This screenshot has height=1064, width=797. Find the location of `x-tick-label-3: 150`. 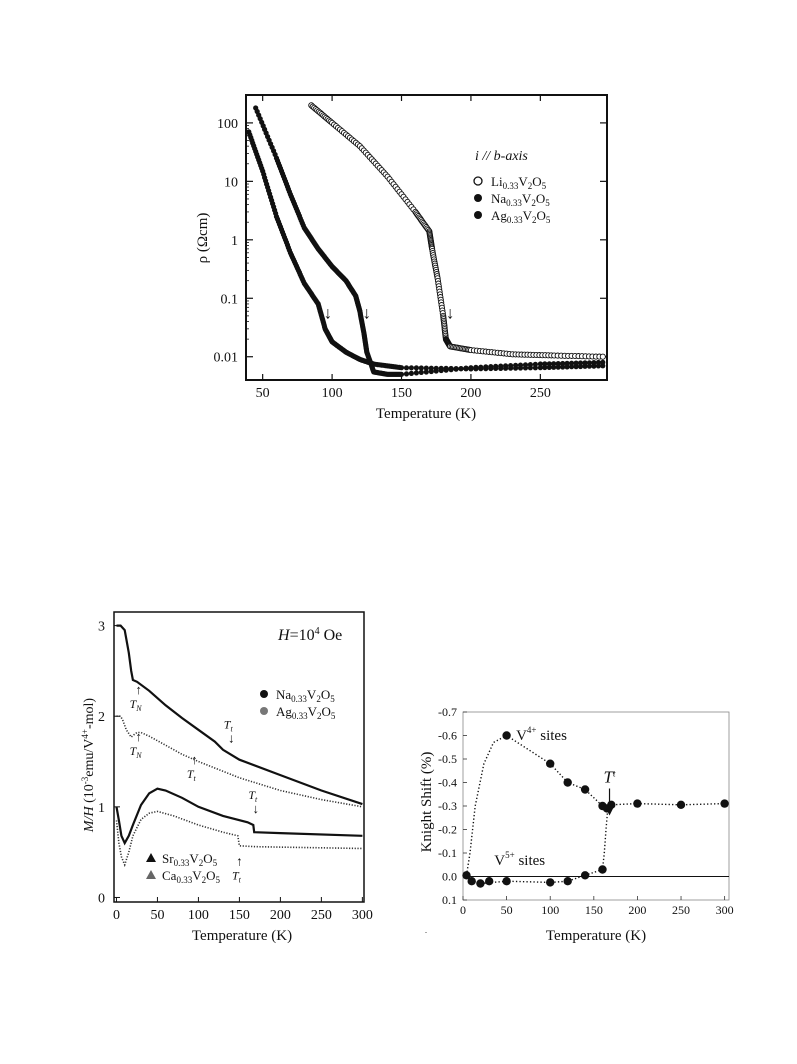

x-tick-label-3: 150 is located at coordinates (239, 915).